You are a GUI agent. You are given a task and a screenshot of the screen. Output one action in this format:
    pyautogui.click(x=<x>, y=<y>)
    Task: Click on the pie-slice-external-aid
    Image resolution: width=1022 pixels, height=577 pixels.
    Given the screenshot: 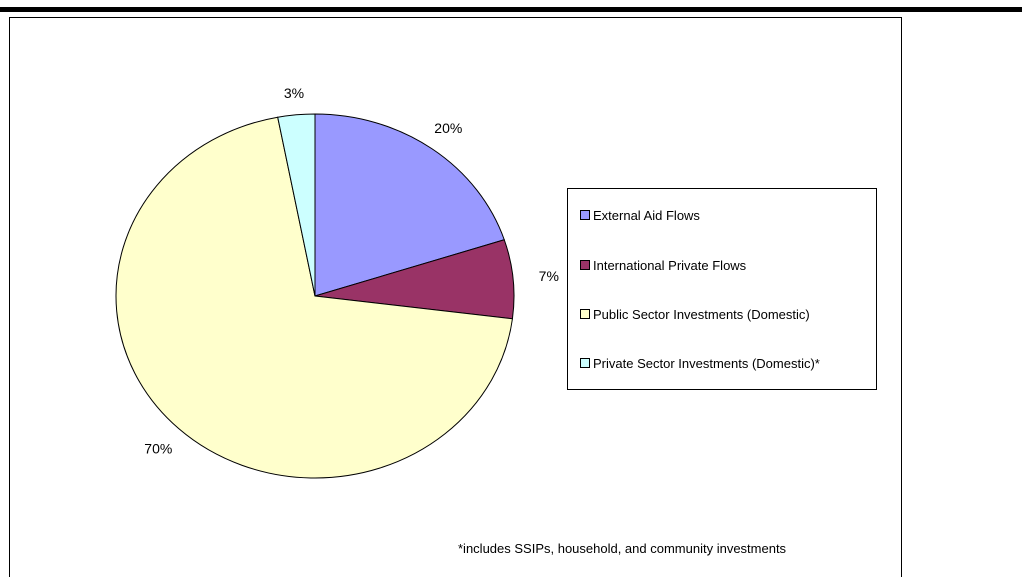 What is the action you would take?
    pyautogui.click(x=409, y=205)
    